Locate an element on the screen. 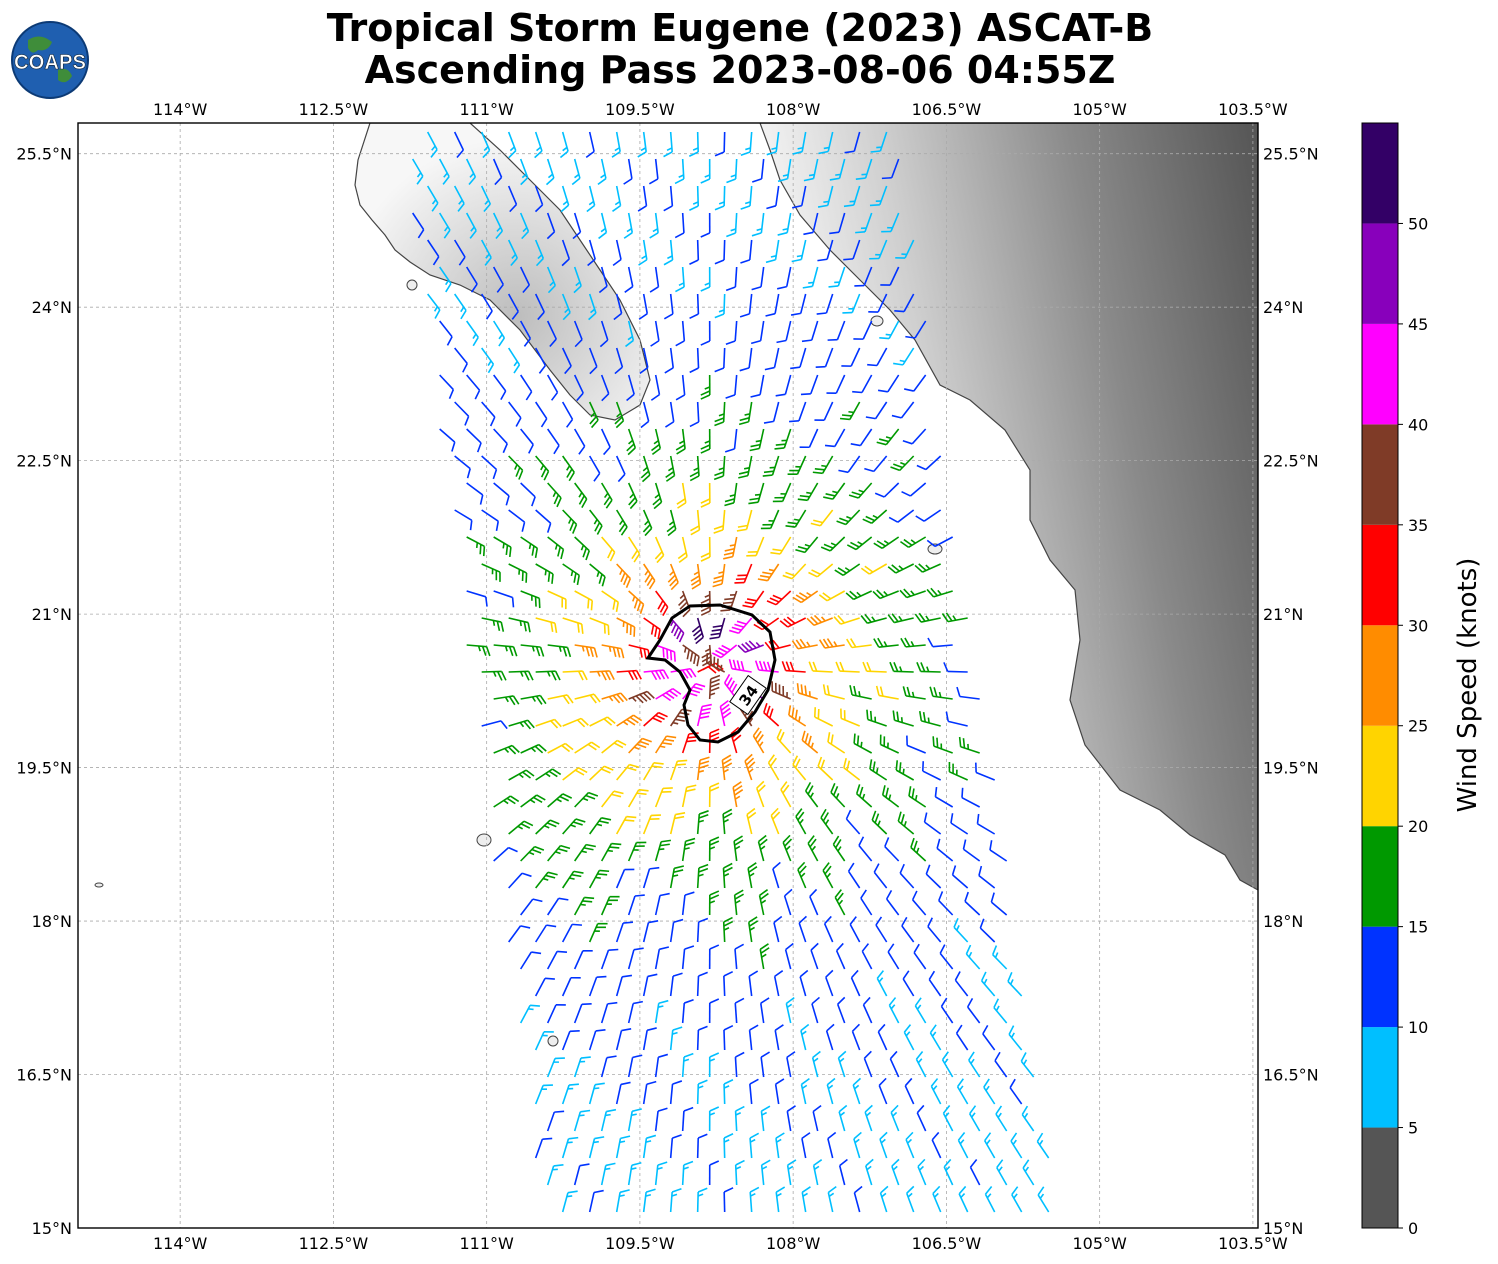 This screenshot has height=1264, width=1498. coaps-logo-text: COAPS is located at coordinates (50, 62).